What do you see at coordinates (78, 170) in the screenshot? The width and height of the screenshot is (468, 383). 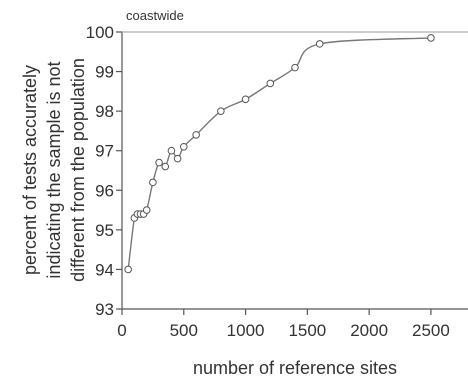 I see `y-axis-label-line: different from the population` at bounding box center [78, 170].